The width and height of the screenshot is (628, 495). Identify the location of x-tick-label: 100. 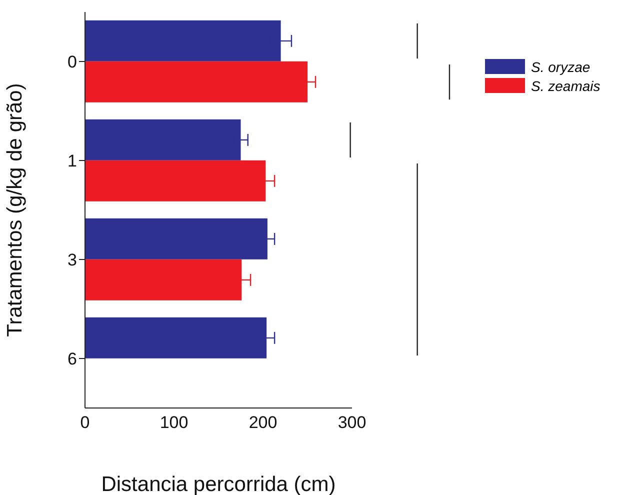
(174, 422).